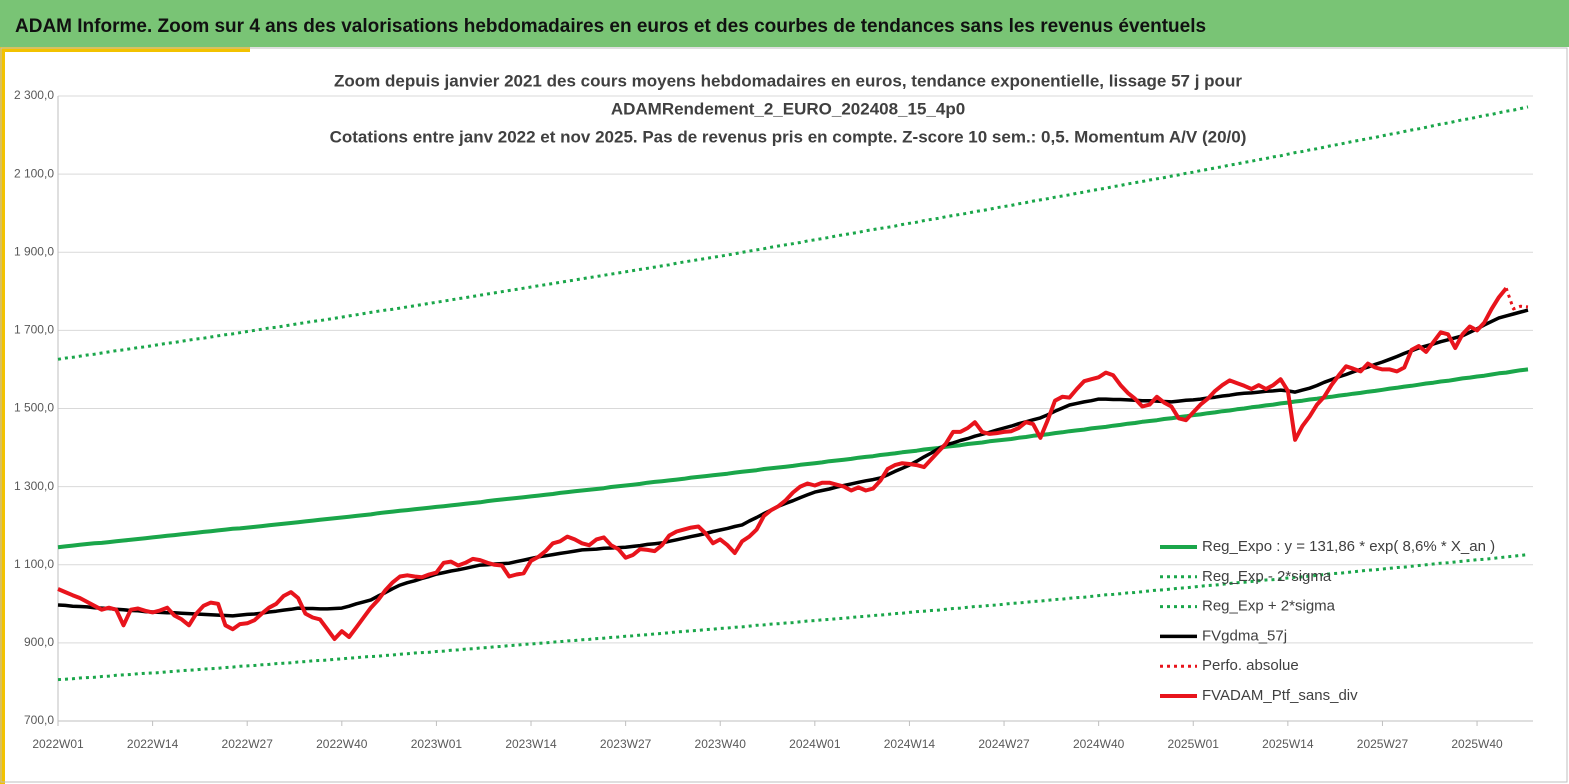  I want to click on x-tick-label: 2025W40, so click(1477, 744).